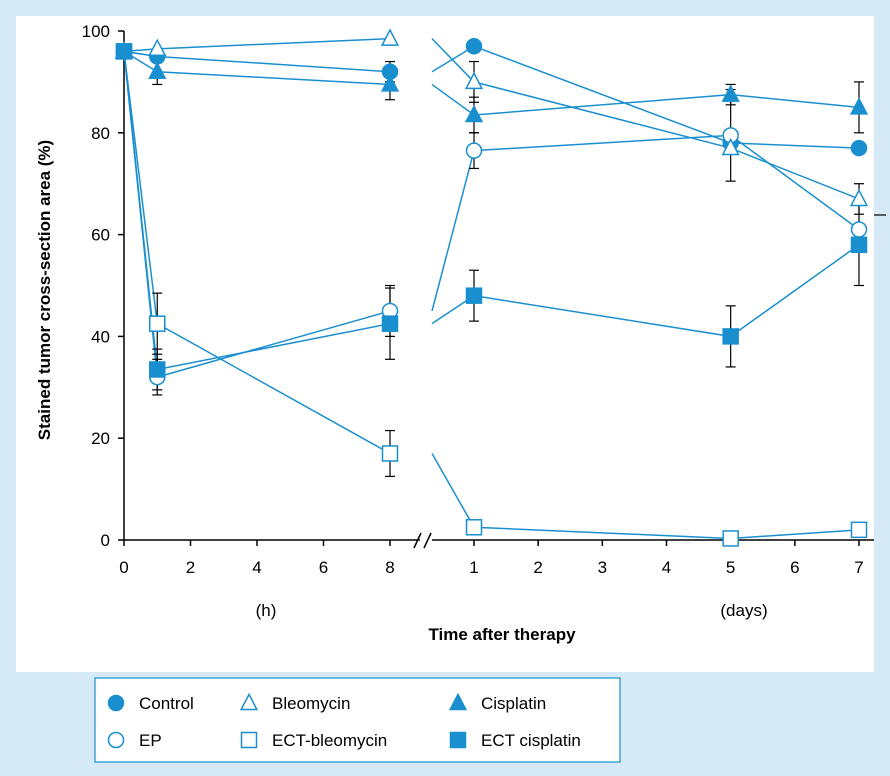 The width and height of the screenshot is (890, 776). What do you see at coordinates (531, 740) in the screenshot?
I see `legend-label-ect-cisplatin: ECT cisplatin` at bounding box center [531, 740].